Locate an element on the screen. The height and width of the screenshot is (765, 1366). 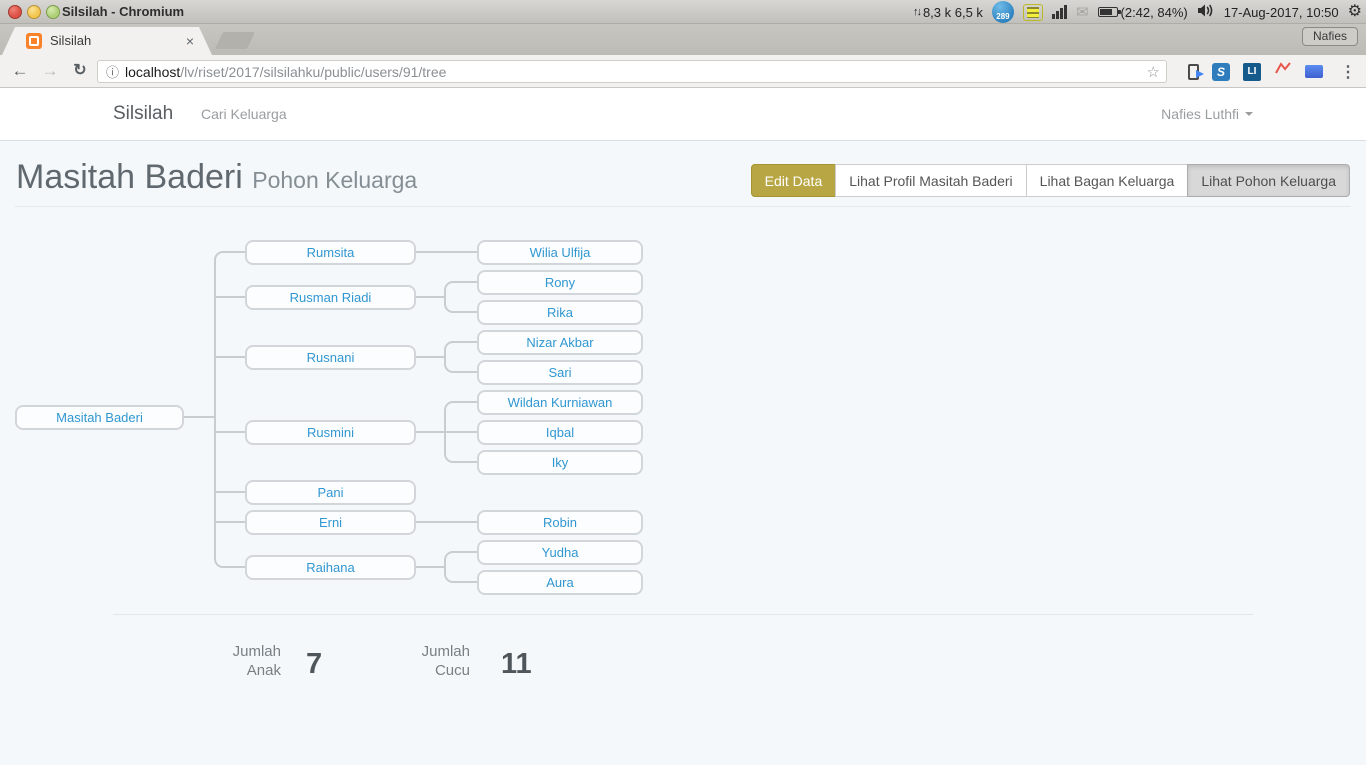
stats-divider is located at coordinates (683, 614).